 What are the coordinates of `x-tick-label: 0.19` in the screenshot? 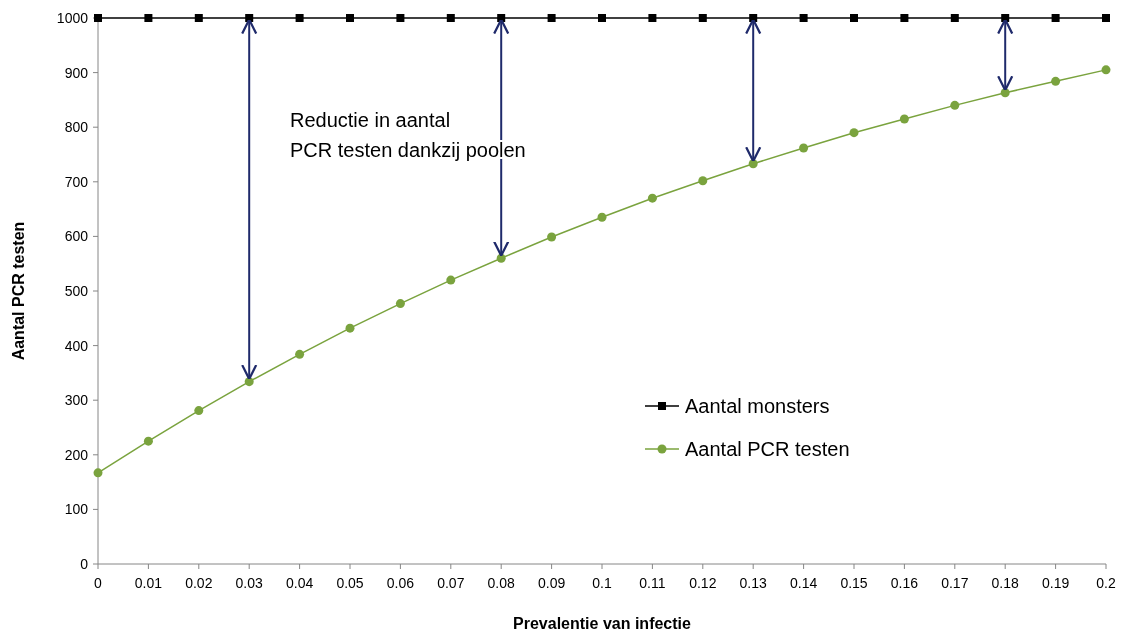 It's located at (1055, 583).